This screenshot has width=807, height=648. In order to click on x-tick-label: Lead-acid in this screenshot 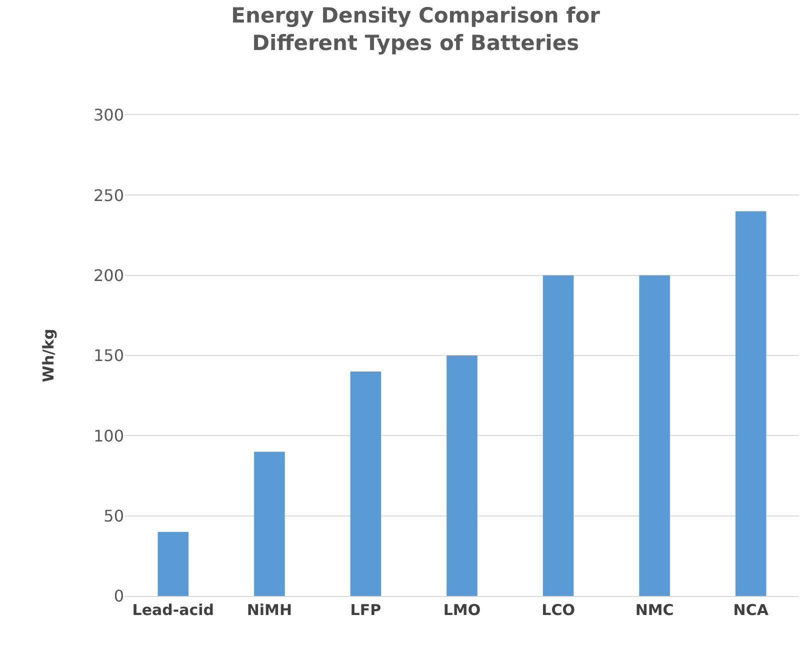, I will do `click(173, 610)`.